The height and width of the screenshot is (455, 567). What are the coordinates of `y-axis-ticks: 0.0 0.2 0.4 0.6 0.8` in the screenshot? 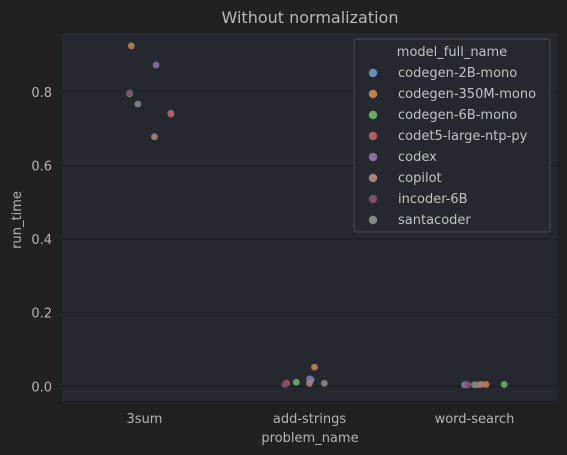 It's located at (41, 240).